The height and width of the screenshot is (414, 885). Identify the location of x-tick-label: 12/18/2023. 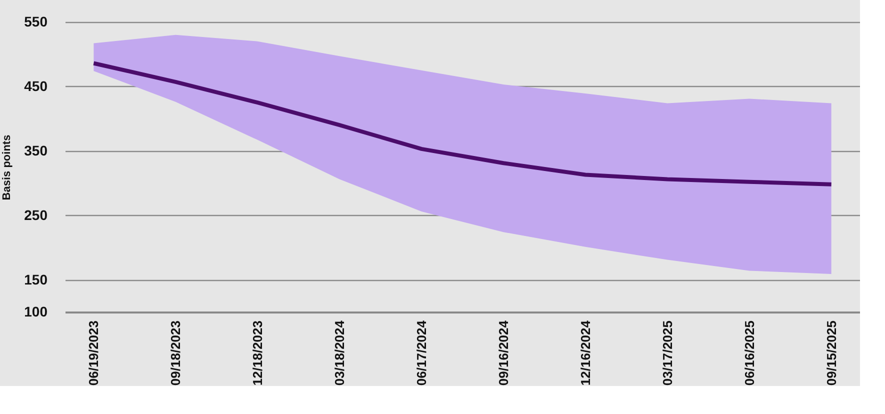
(258, 353).